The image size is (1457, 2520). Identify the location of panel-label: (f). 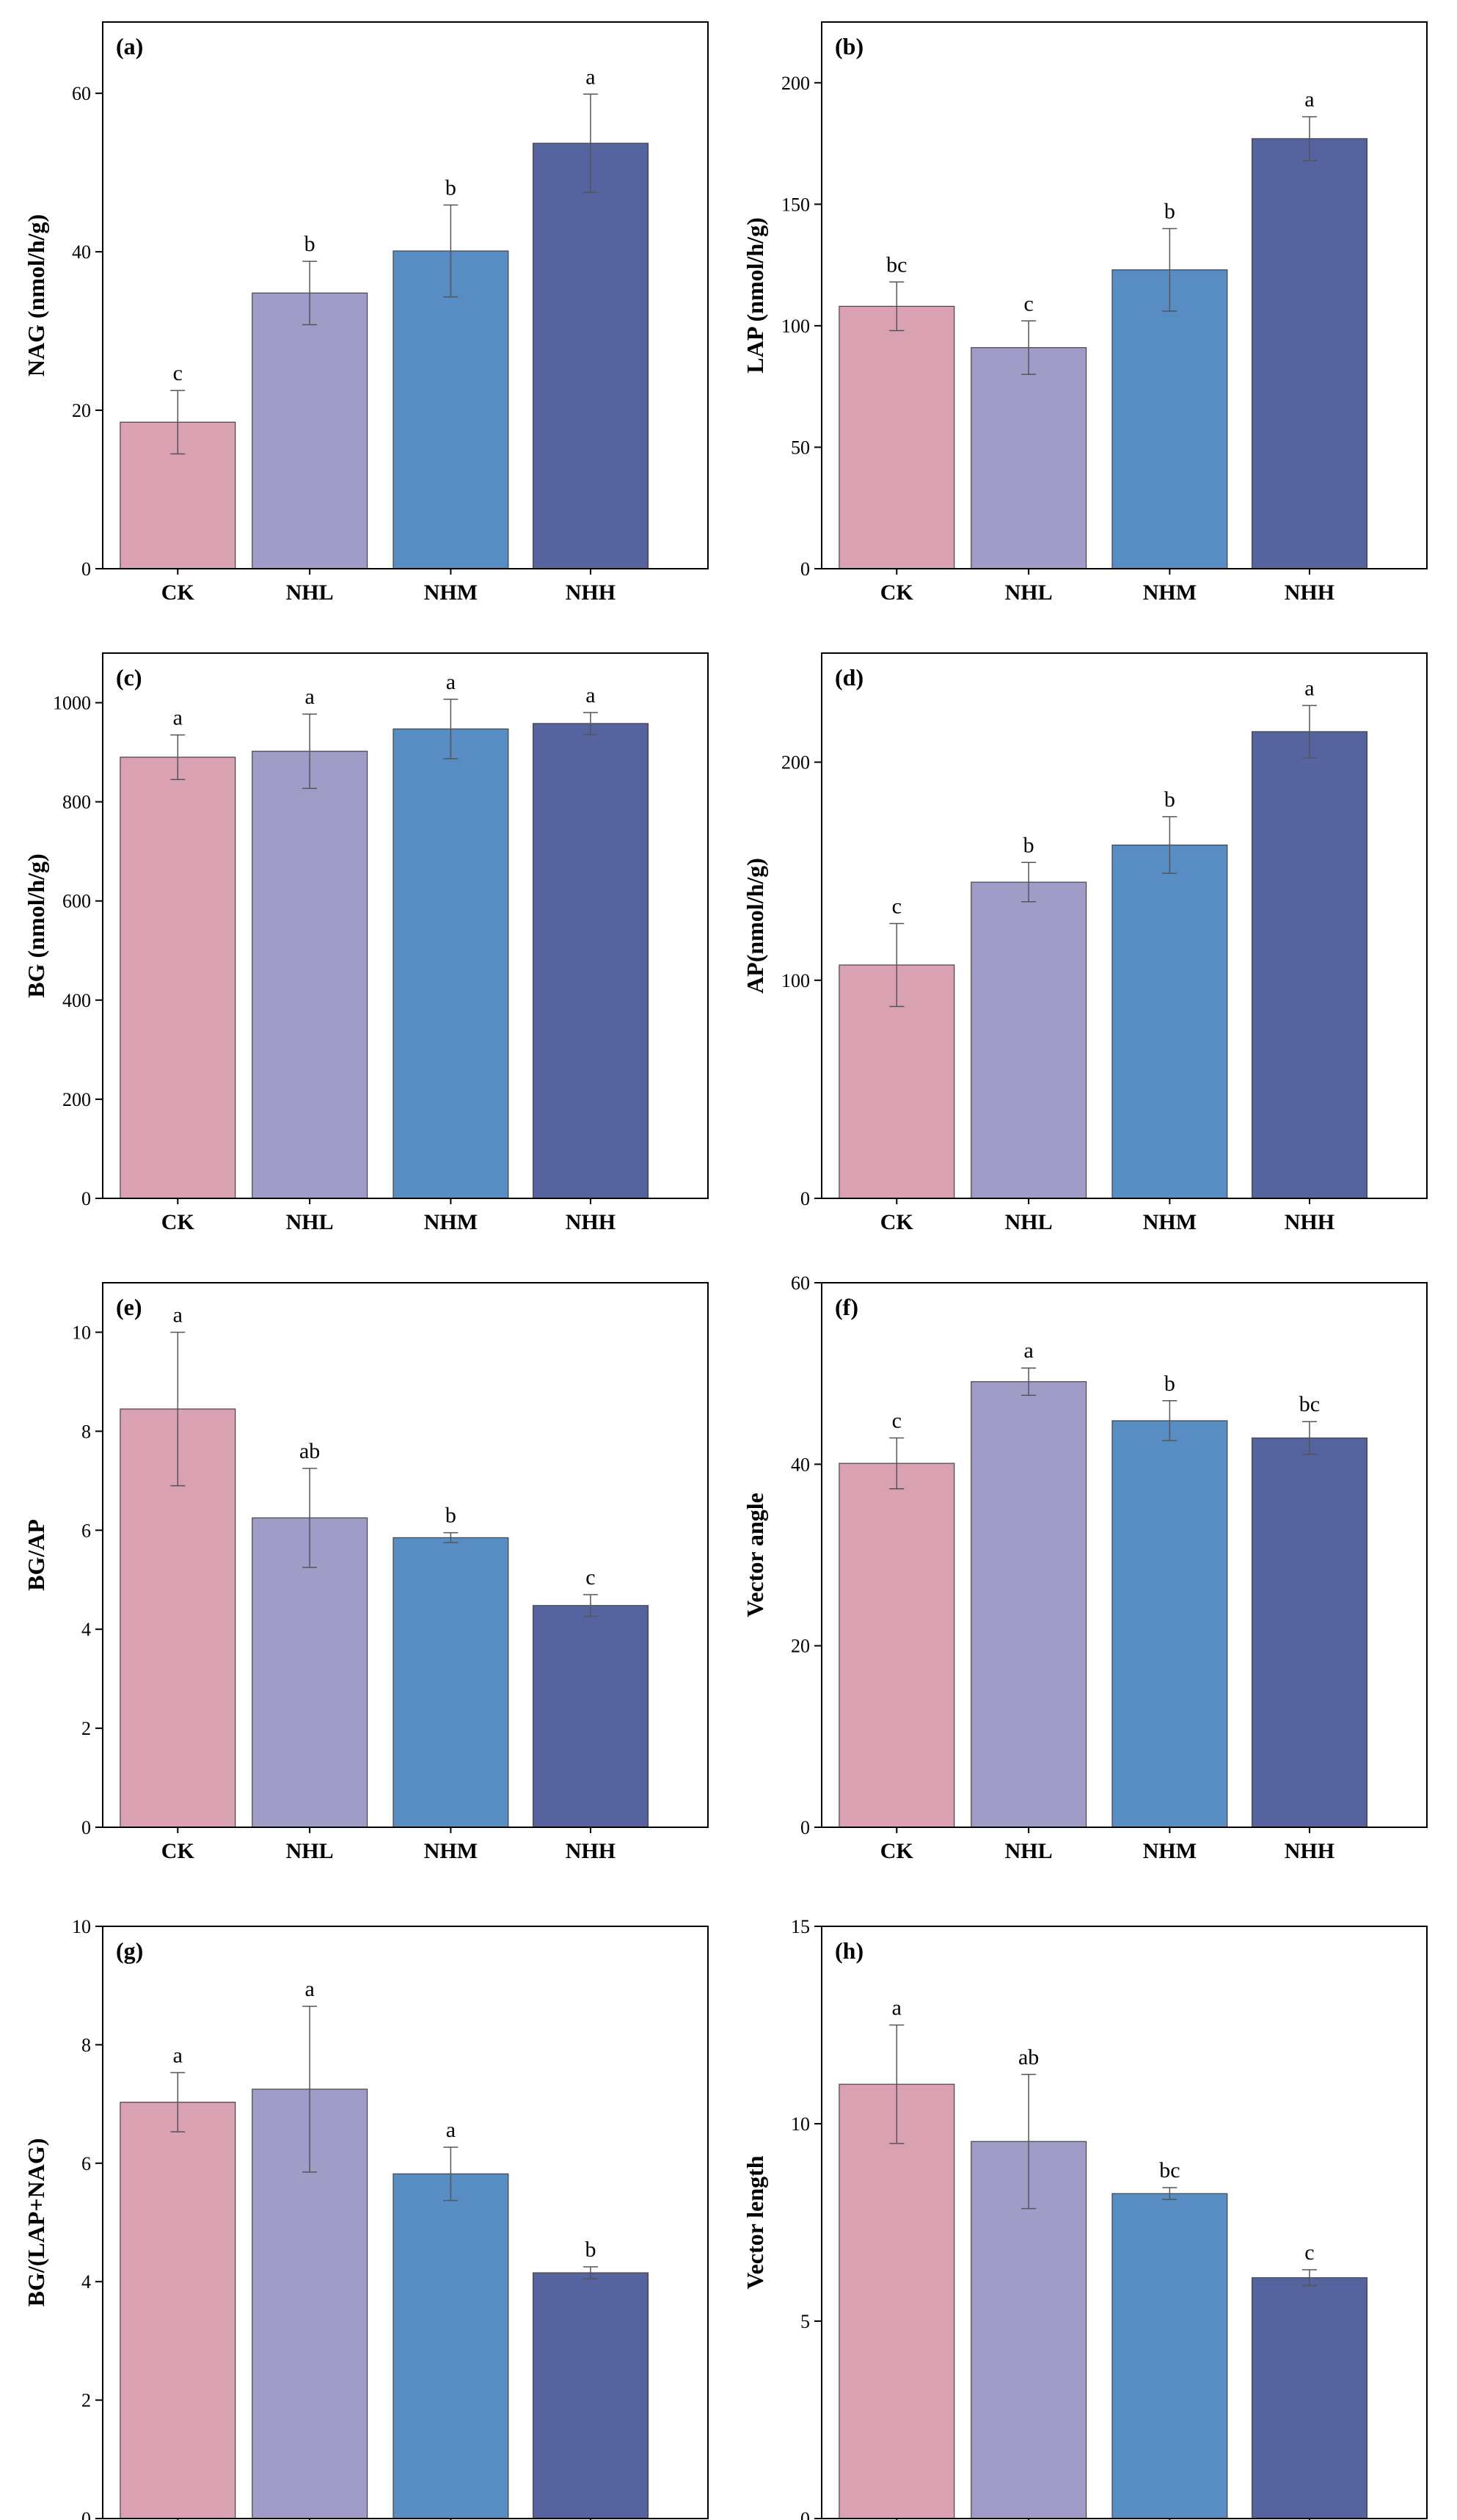
(846, 1307).